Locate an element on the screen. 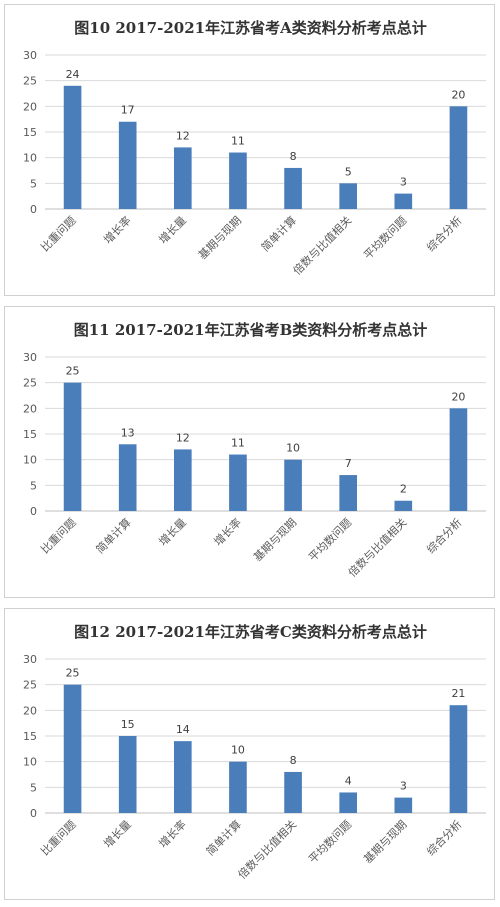 This screenshot has height=907, width=500. chart-title: 图12 2017-2021年江苏省考C类资料分析考点总计 is located at coordinates (250, 632).